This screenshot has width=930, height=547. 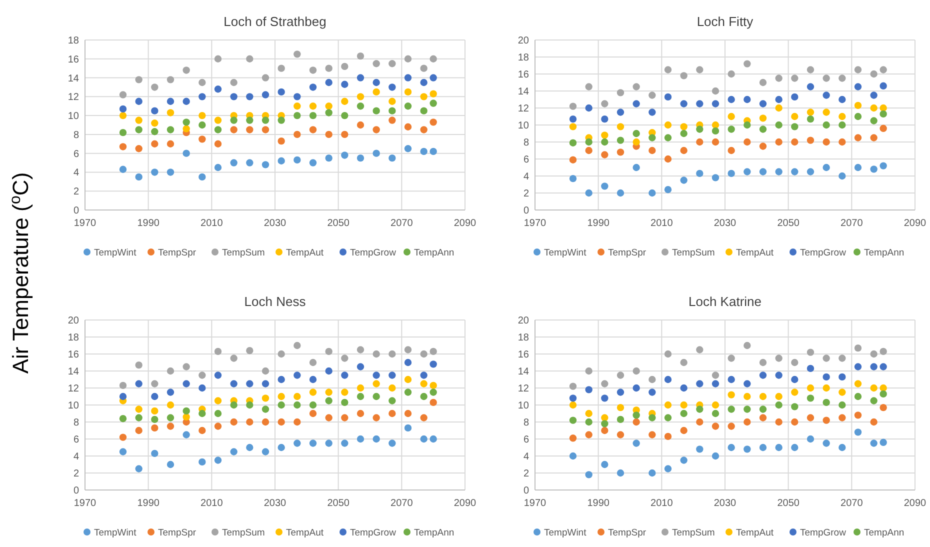 I want to click on x-tick-label: 2010, so click(x=212, y=223).